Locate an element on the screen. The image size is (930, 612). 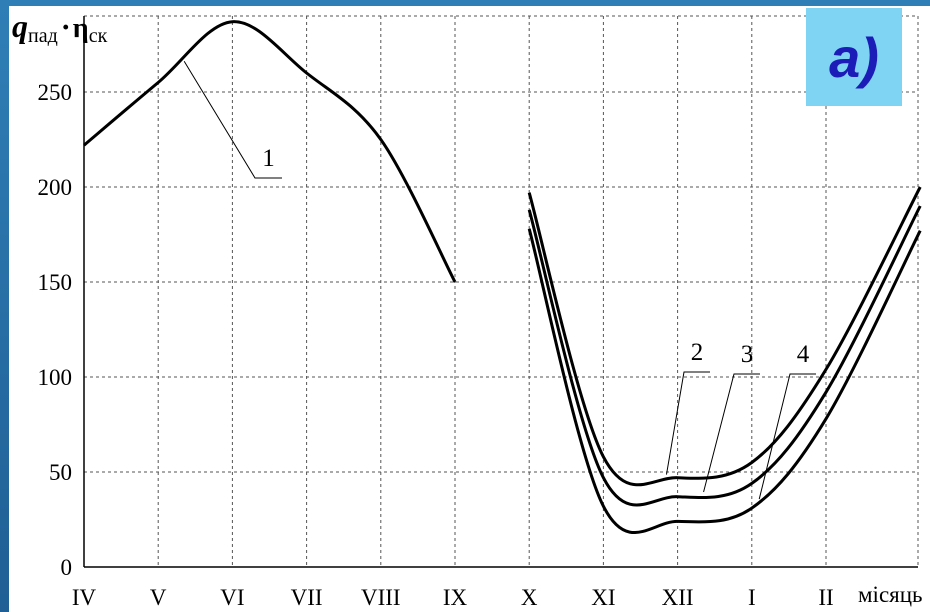
series-label-4: 4 is located at coordinates (803, 354).